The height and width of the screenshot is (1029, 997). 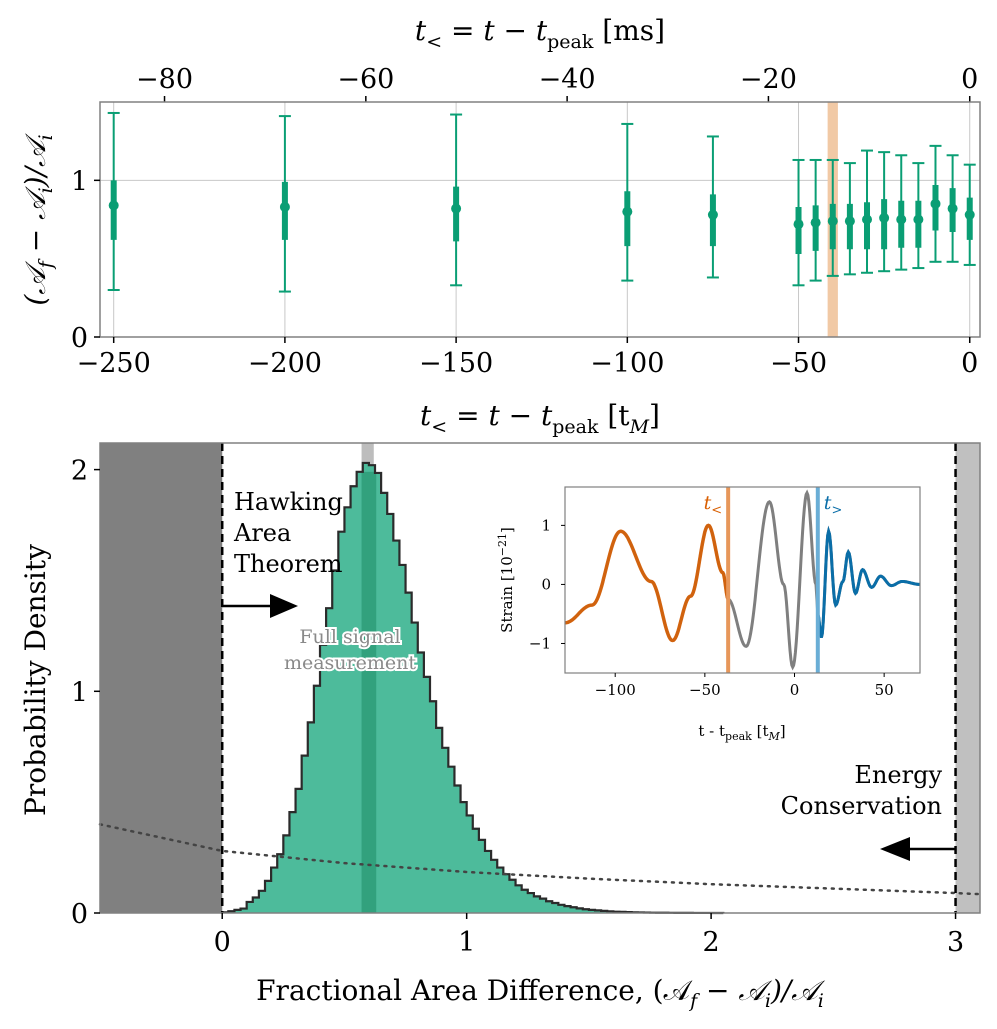 I want to click on bottom-ytick-label: 1, so click(x=79, y=692).